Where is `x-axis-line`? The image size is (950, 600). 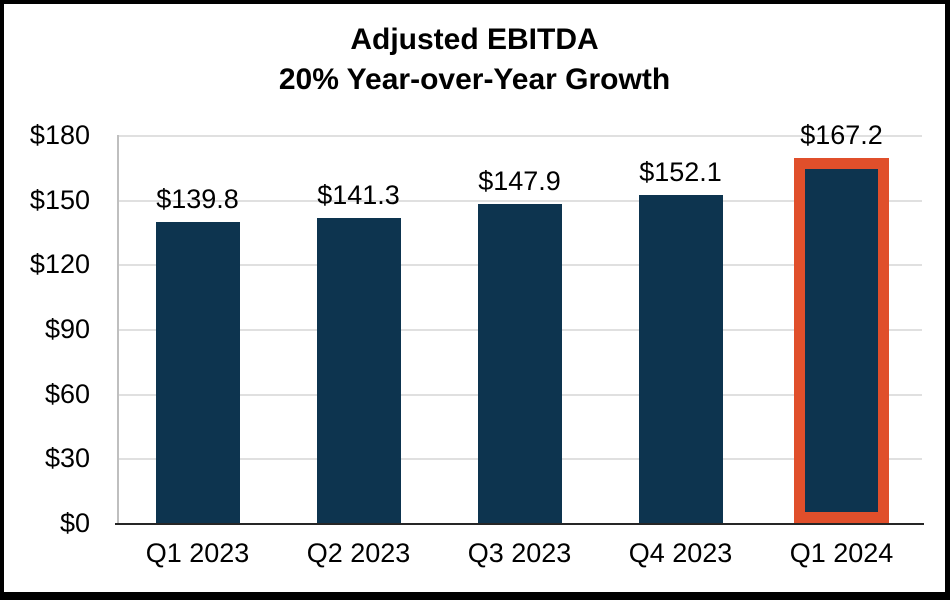 x-axis-line is located at coordinates (519, 524).